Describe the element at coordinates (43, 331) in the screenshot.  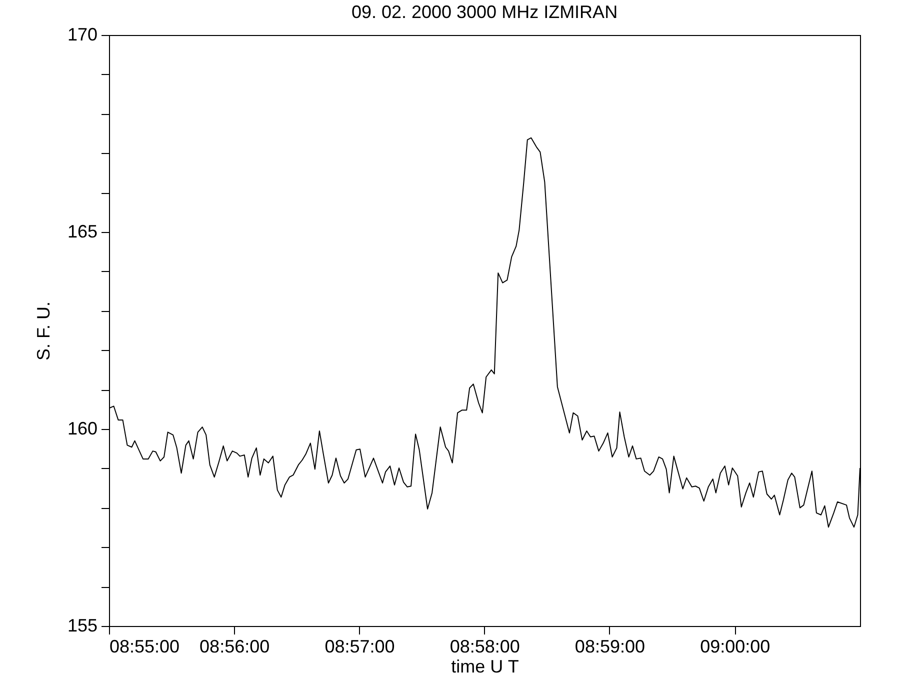
I see `y-axis-title: S. F. U.` at that location.